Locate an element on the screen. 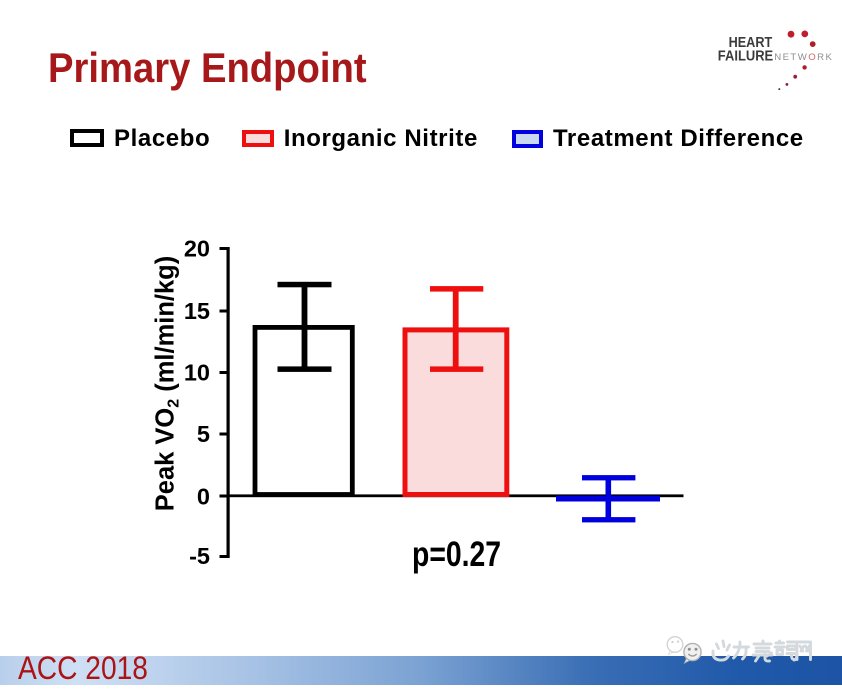  svg-text: 10 is located at coordinates (197, 372).